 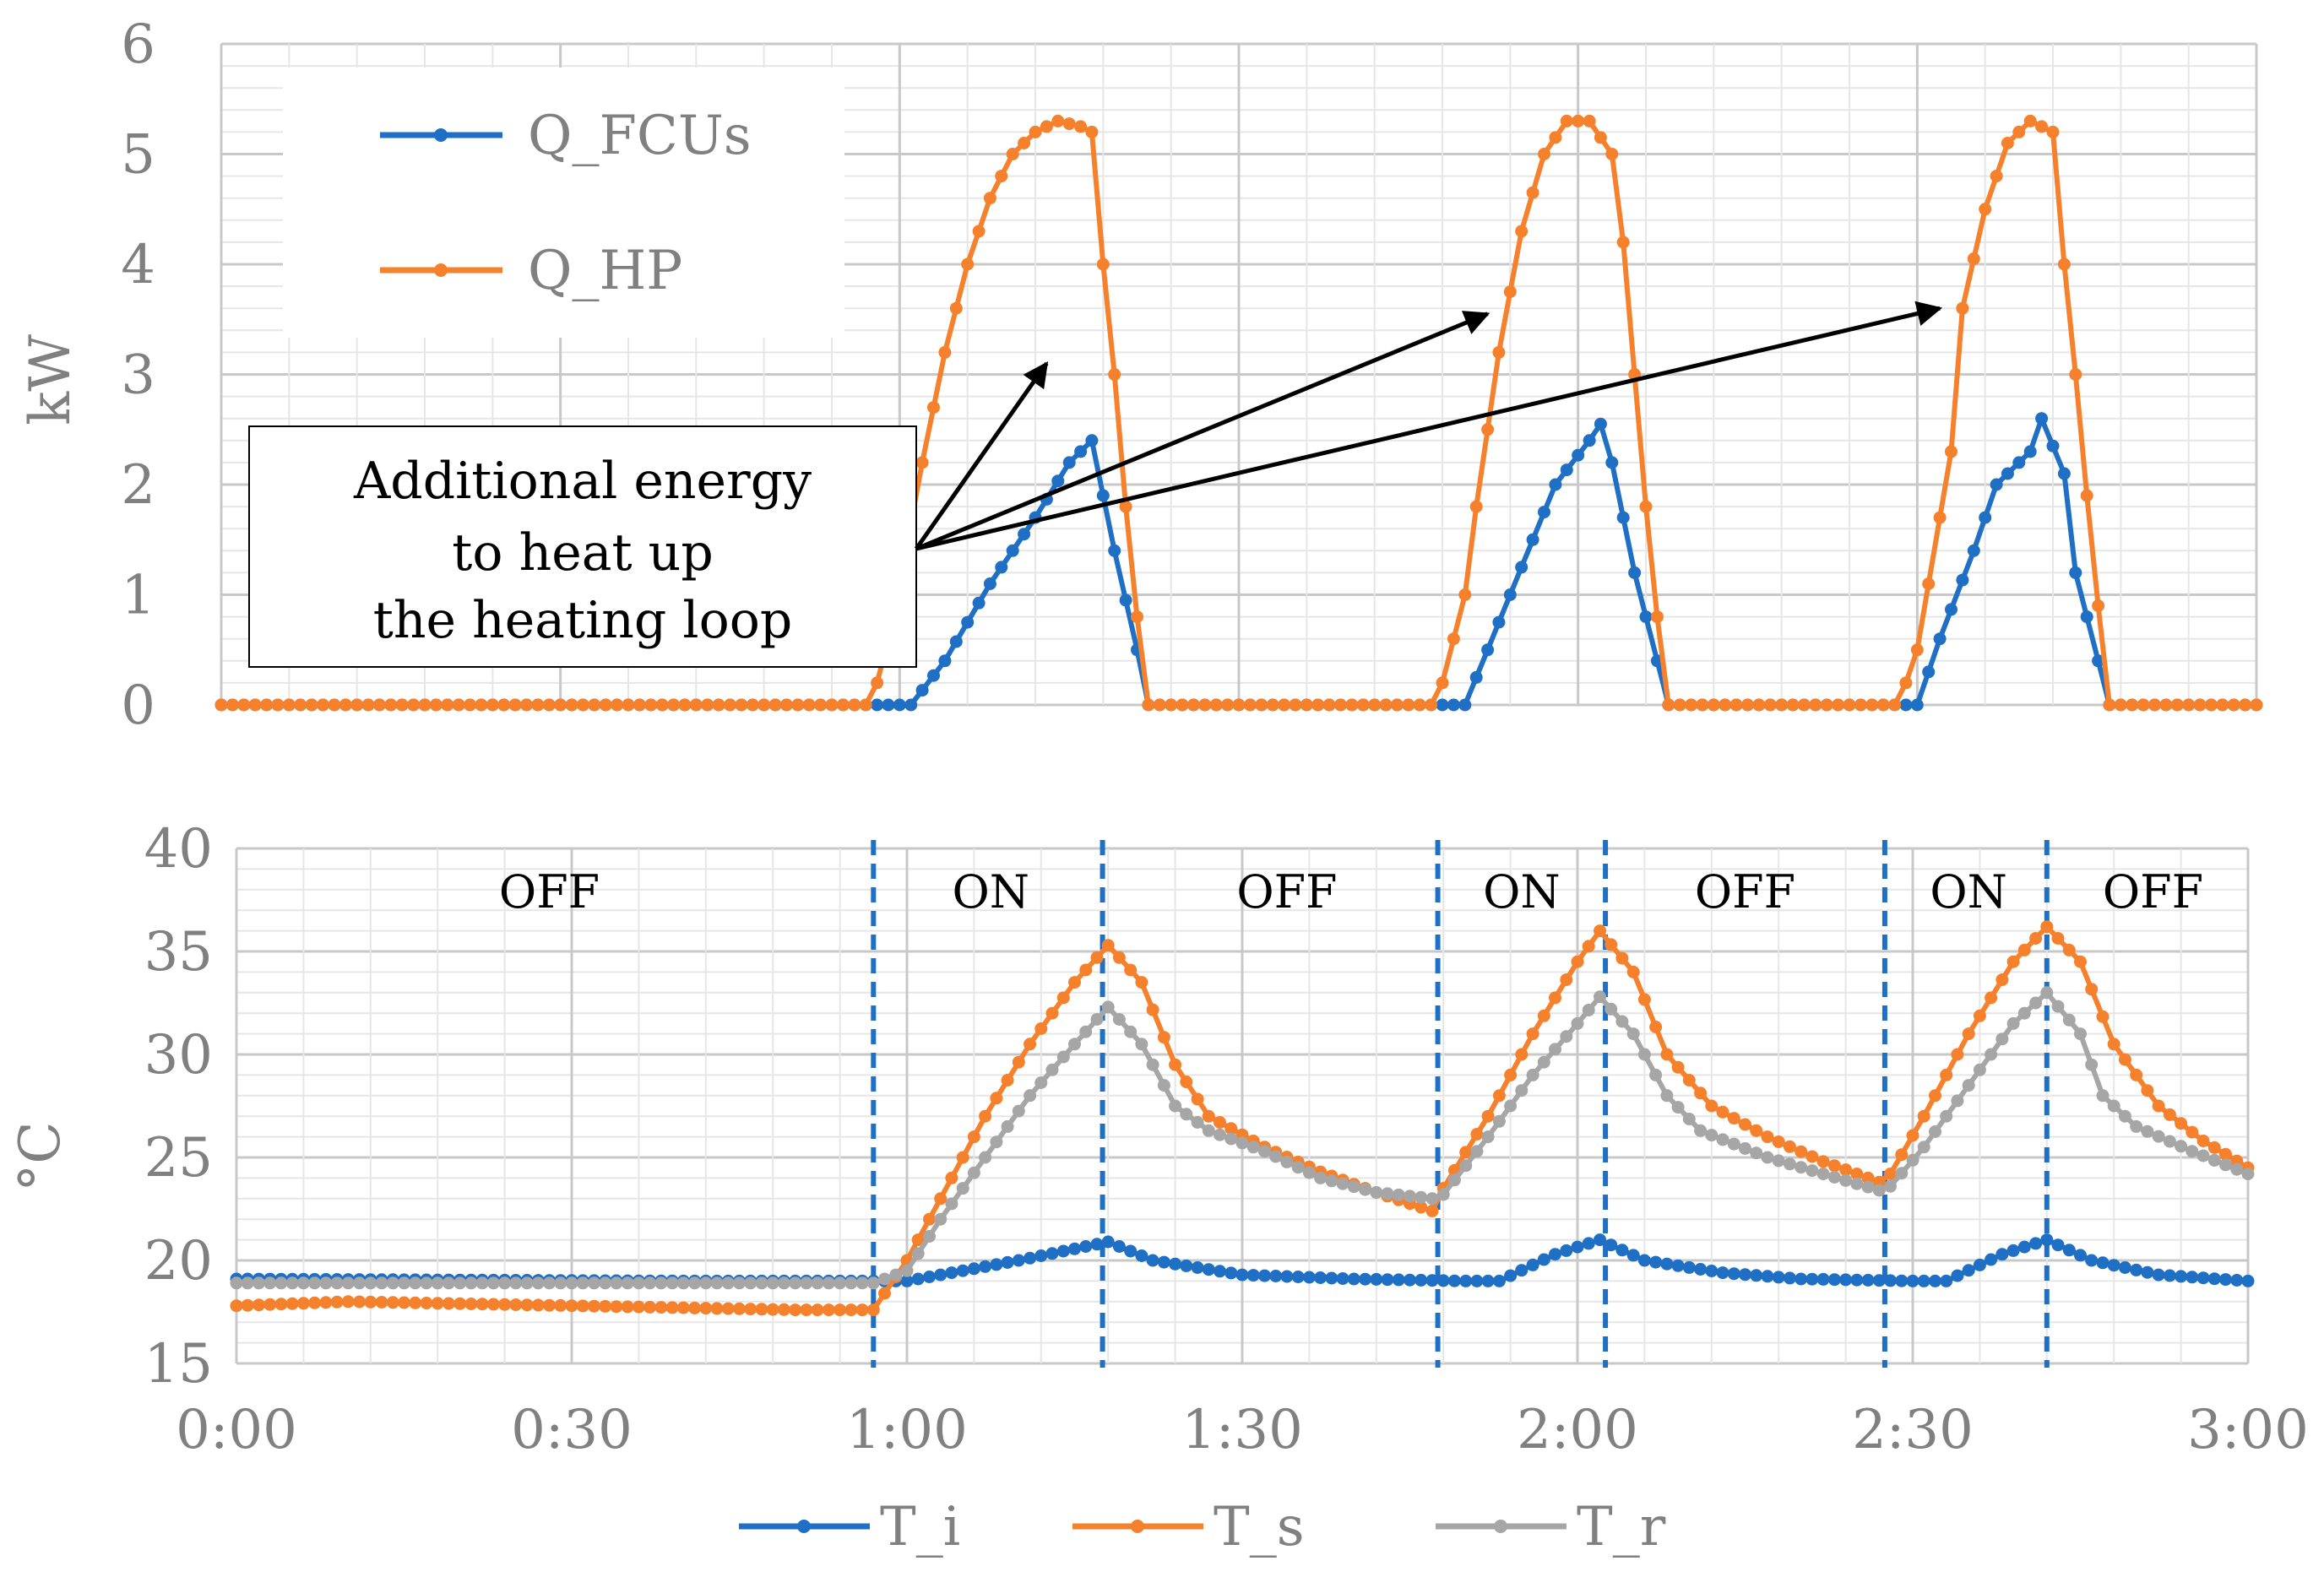 I want to click on y-tick-label: 20, so click(x=178, y=1261).